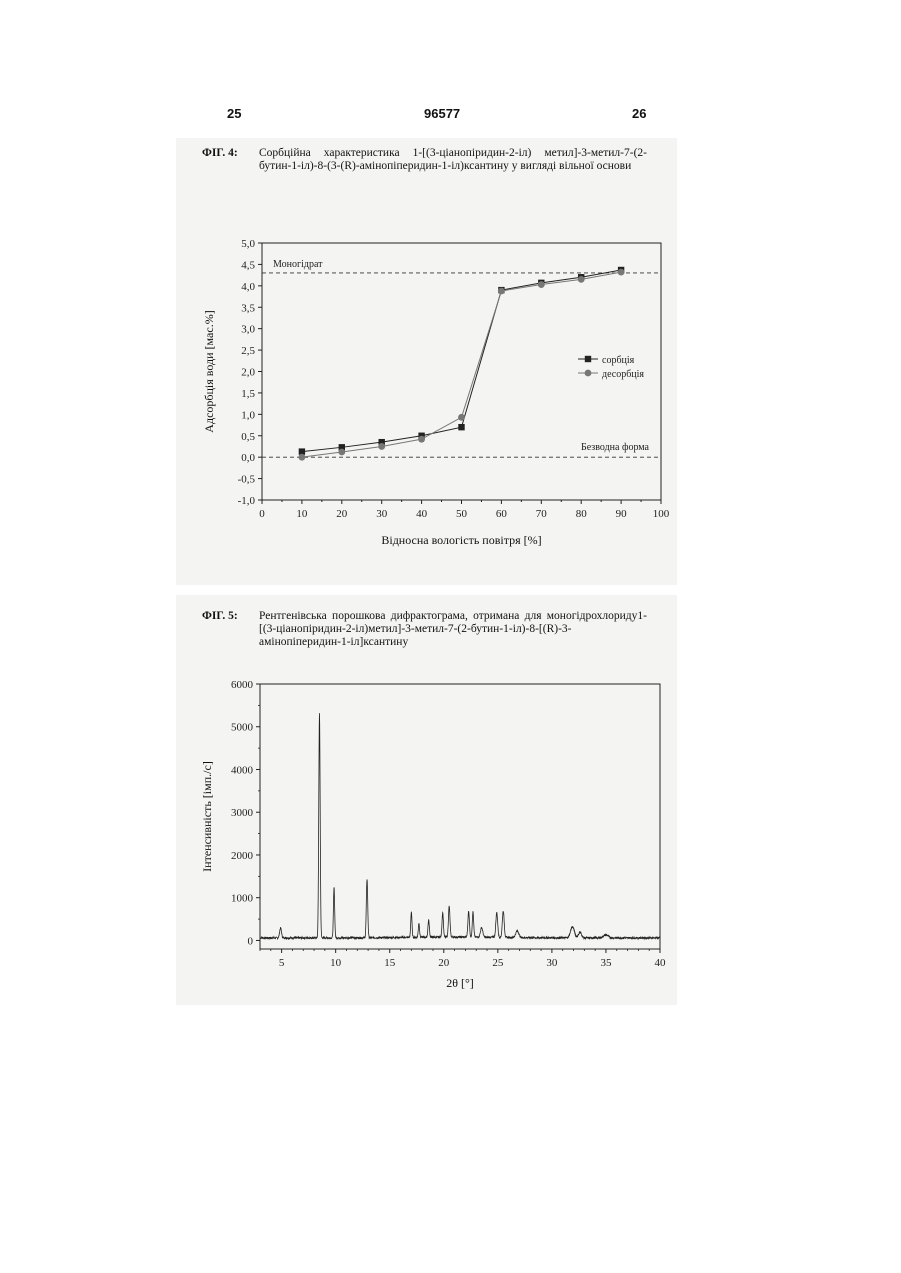 This screenshot has width=901, height=1273. What do you see at coordinates (248, 330) in the screenshot?
I see `y-tick-label: 3,0` at bounding box center [248, 330].